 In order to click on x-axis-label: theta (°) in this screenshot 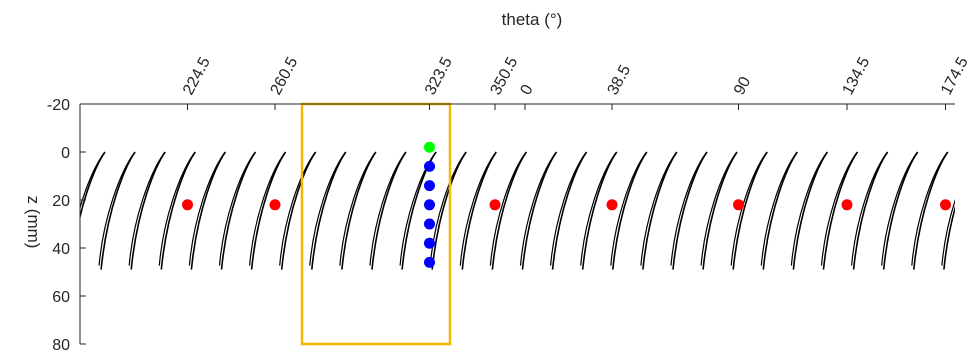, I will do `click(532, 19)`.